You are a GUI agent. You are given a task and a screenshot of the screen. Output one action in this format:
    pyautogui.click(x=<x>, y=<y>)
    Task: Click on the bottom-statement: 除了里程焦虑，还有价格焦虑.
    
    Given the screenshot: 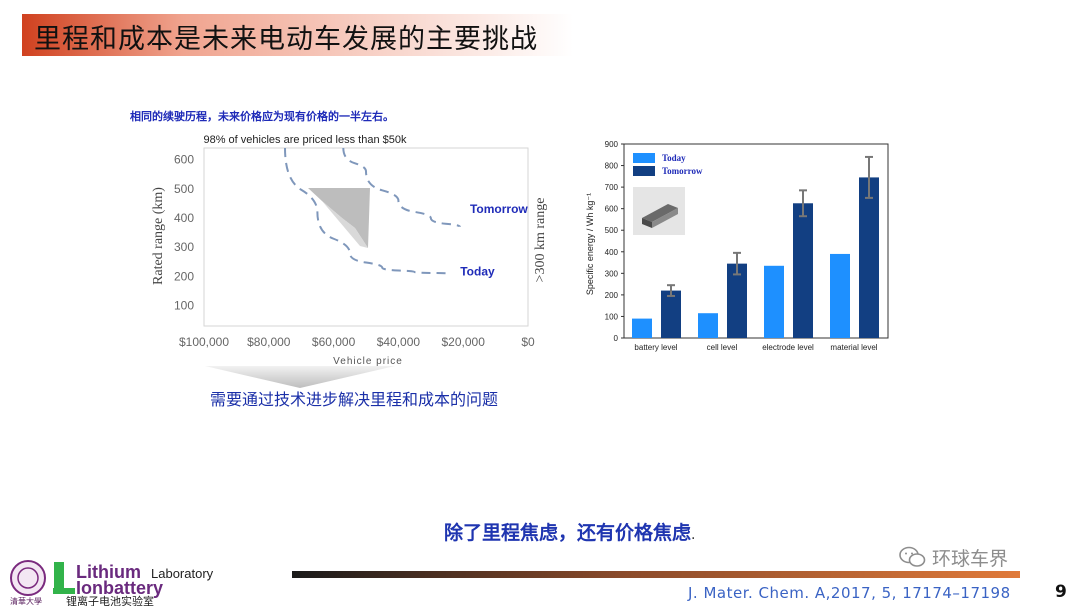 What is the action you would take?
    pyautogui.click(x=569, y=531)
    